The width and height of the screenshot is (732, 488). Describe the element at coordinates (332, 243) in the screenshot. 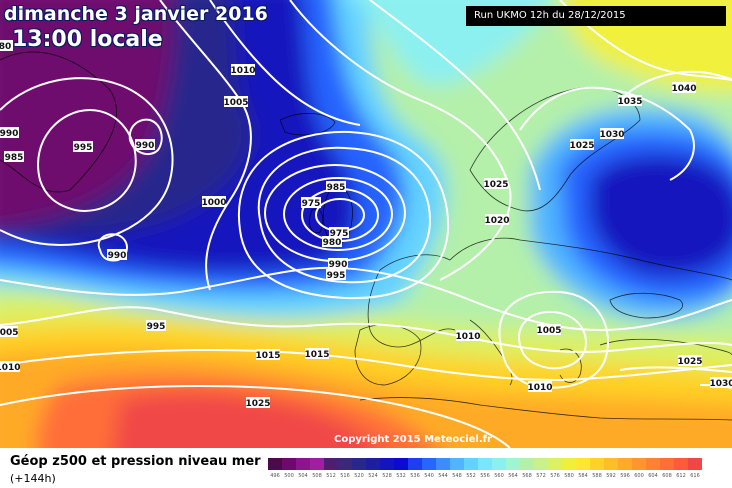

I see `isobar-label: 980` at that location.